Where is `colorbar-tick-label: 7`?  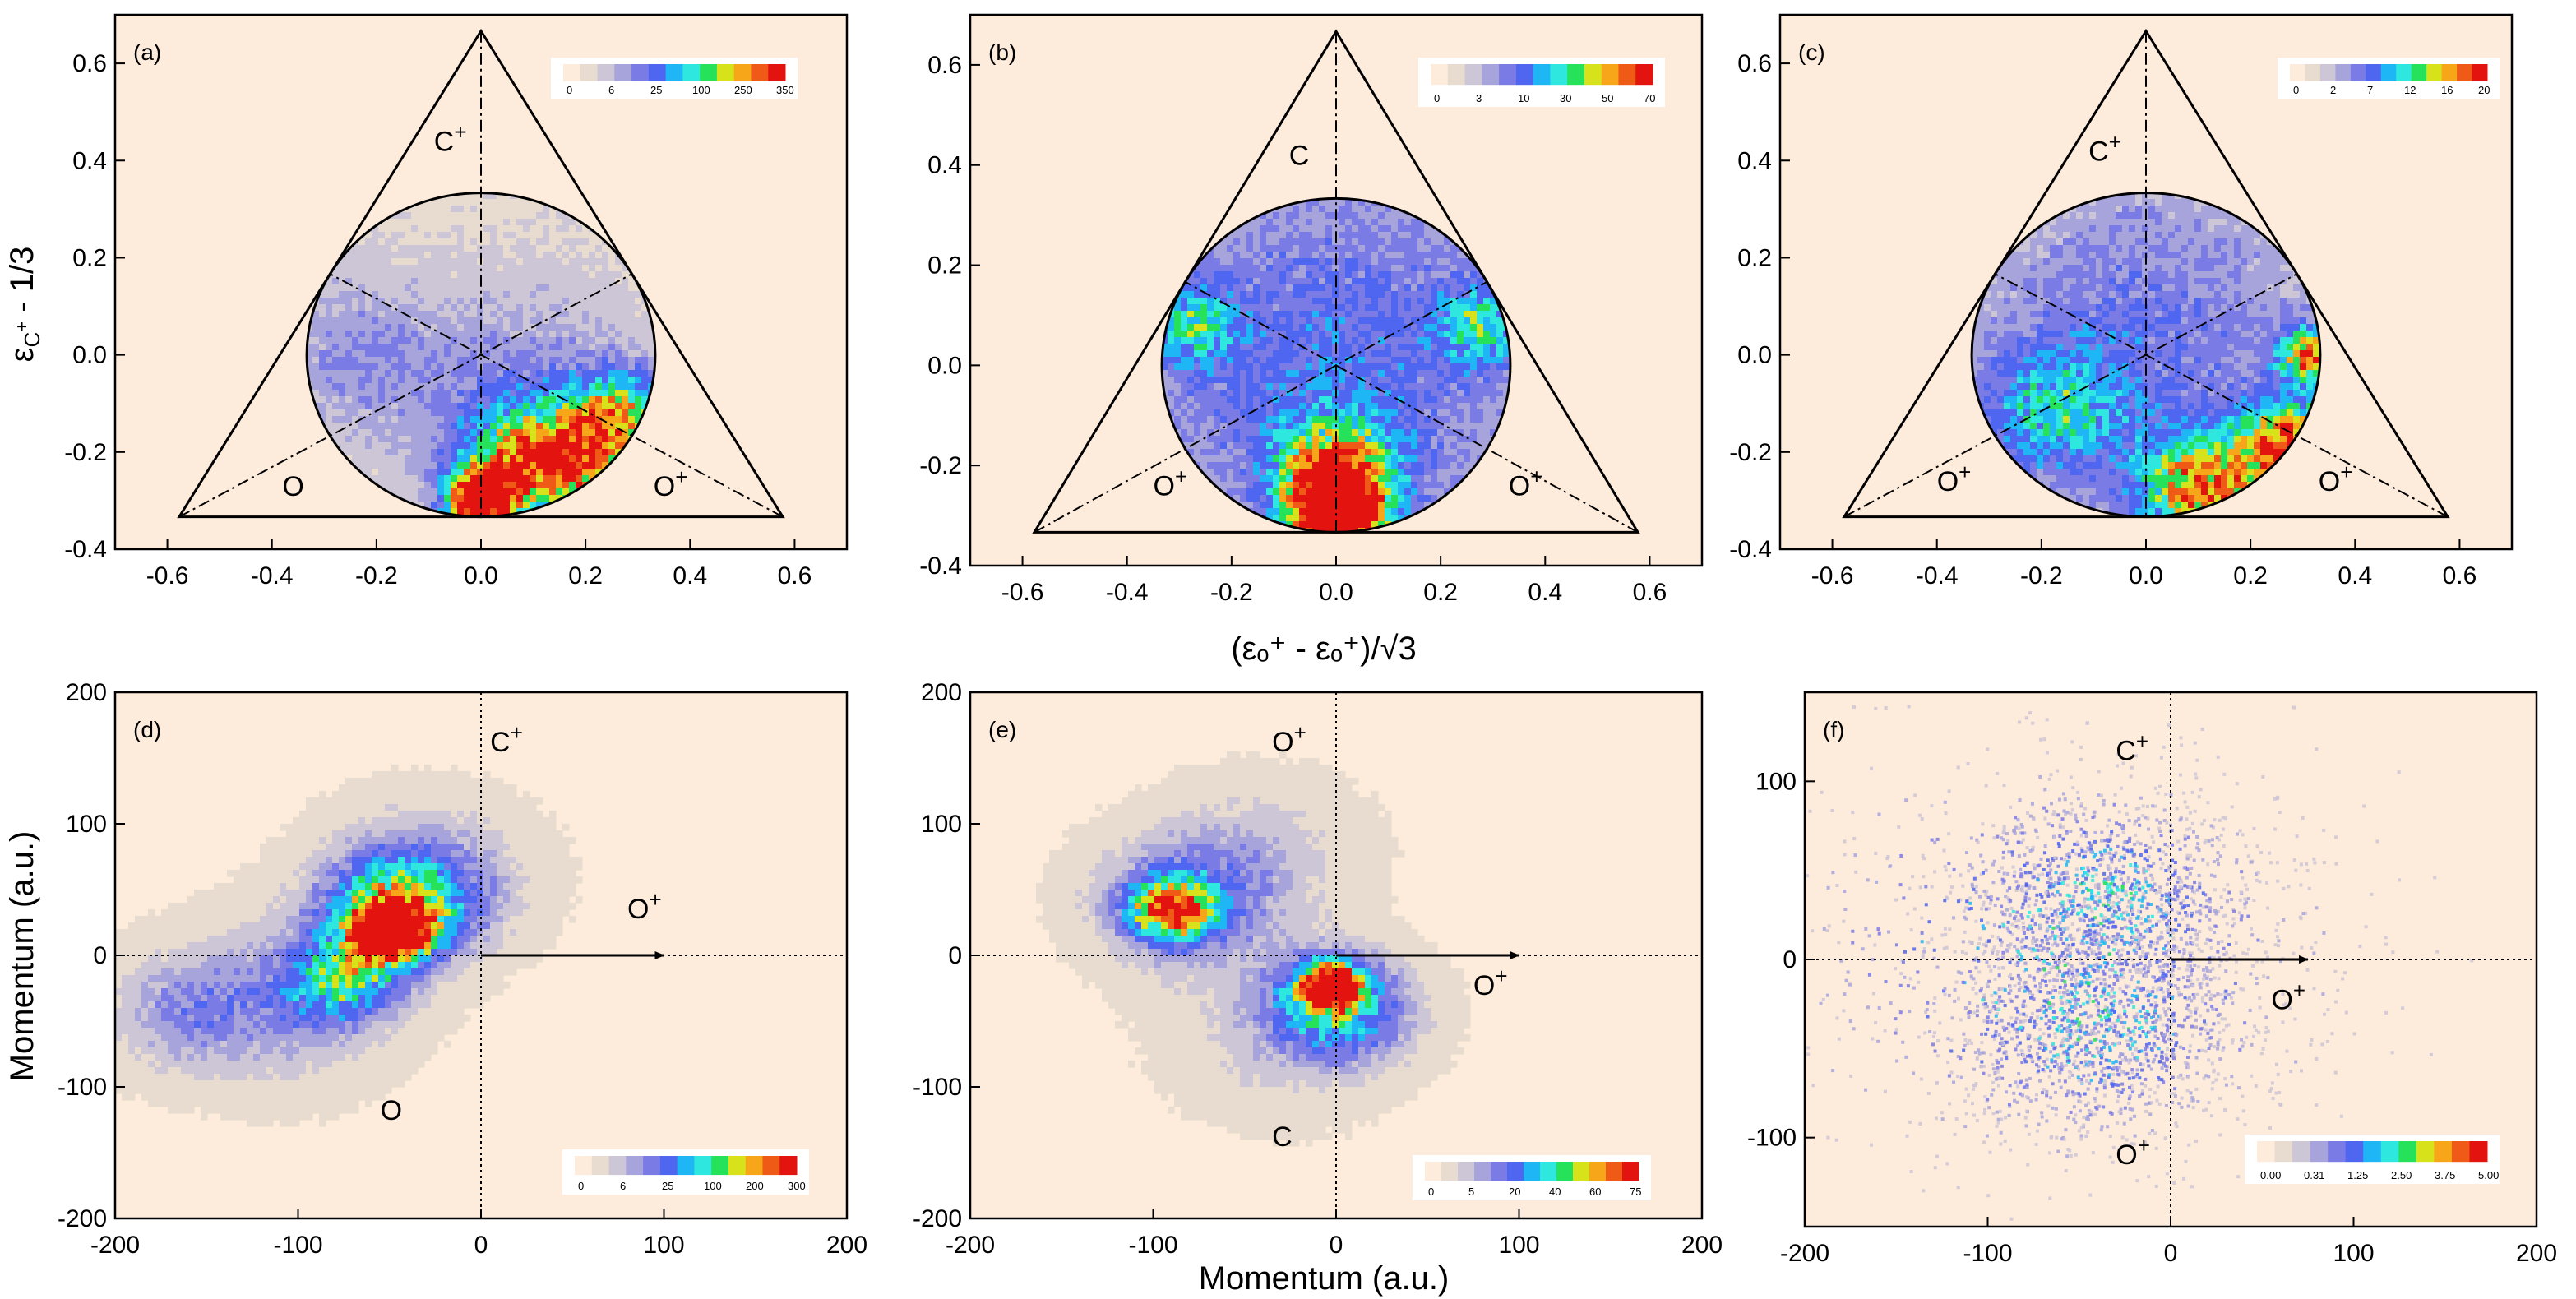 colorbar-tick-label: 7 is located at coordinates (2370, 90).